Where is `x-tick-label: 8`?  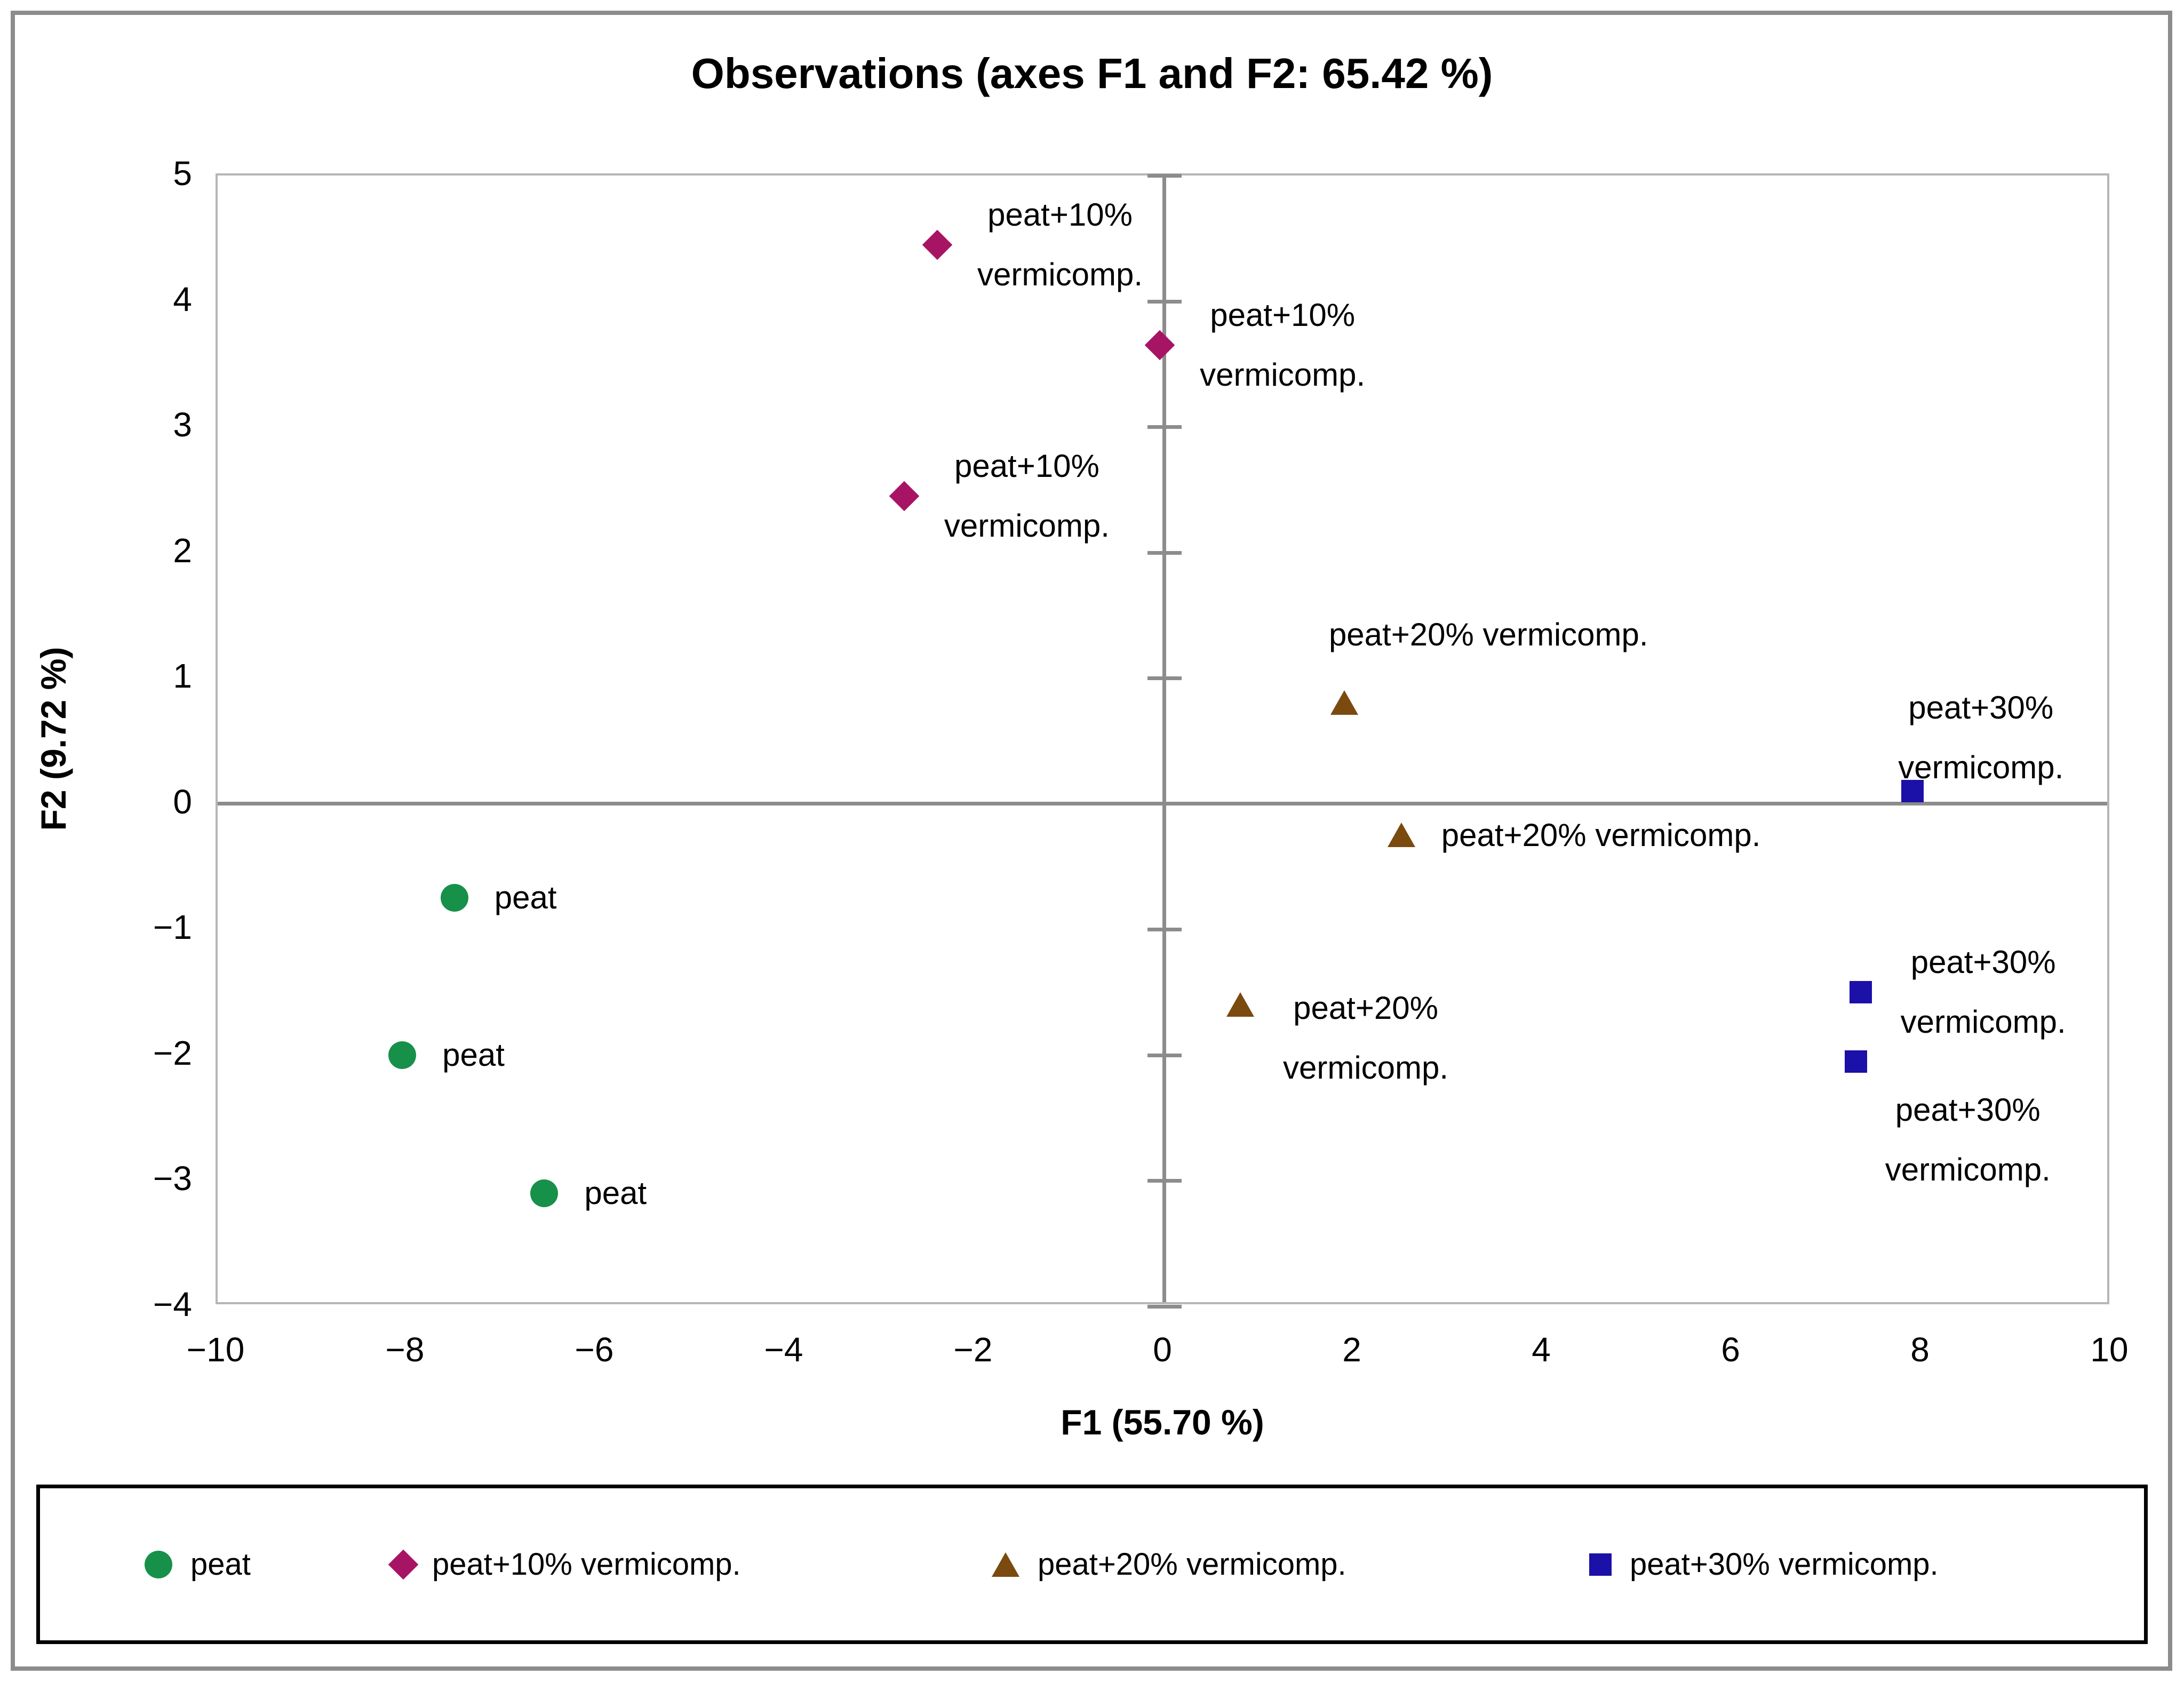 x-tick-label: 8 is located at coordinates (1920, 1349).